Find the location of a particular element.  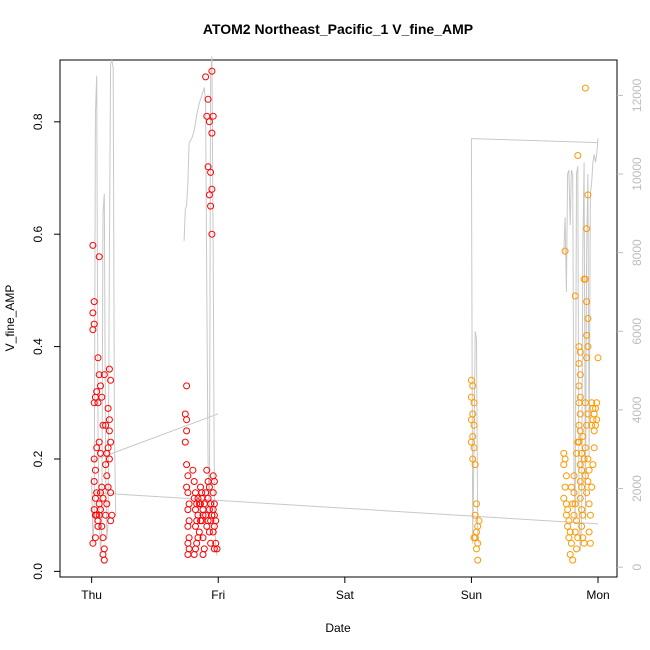

x-axis-label: Date is located at coordinates (338, 628).